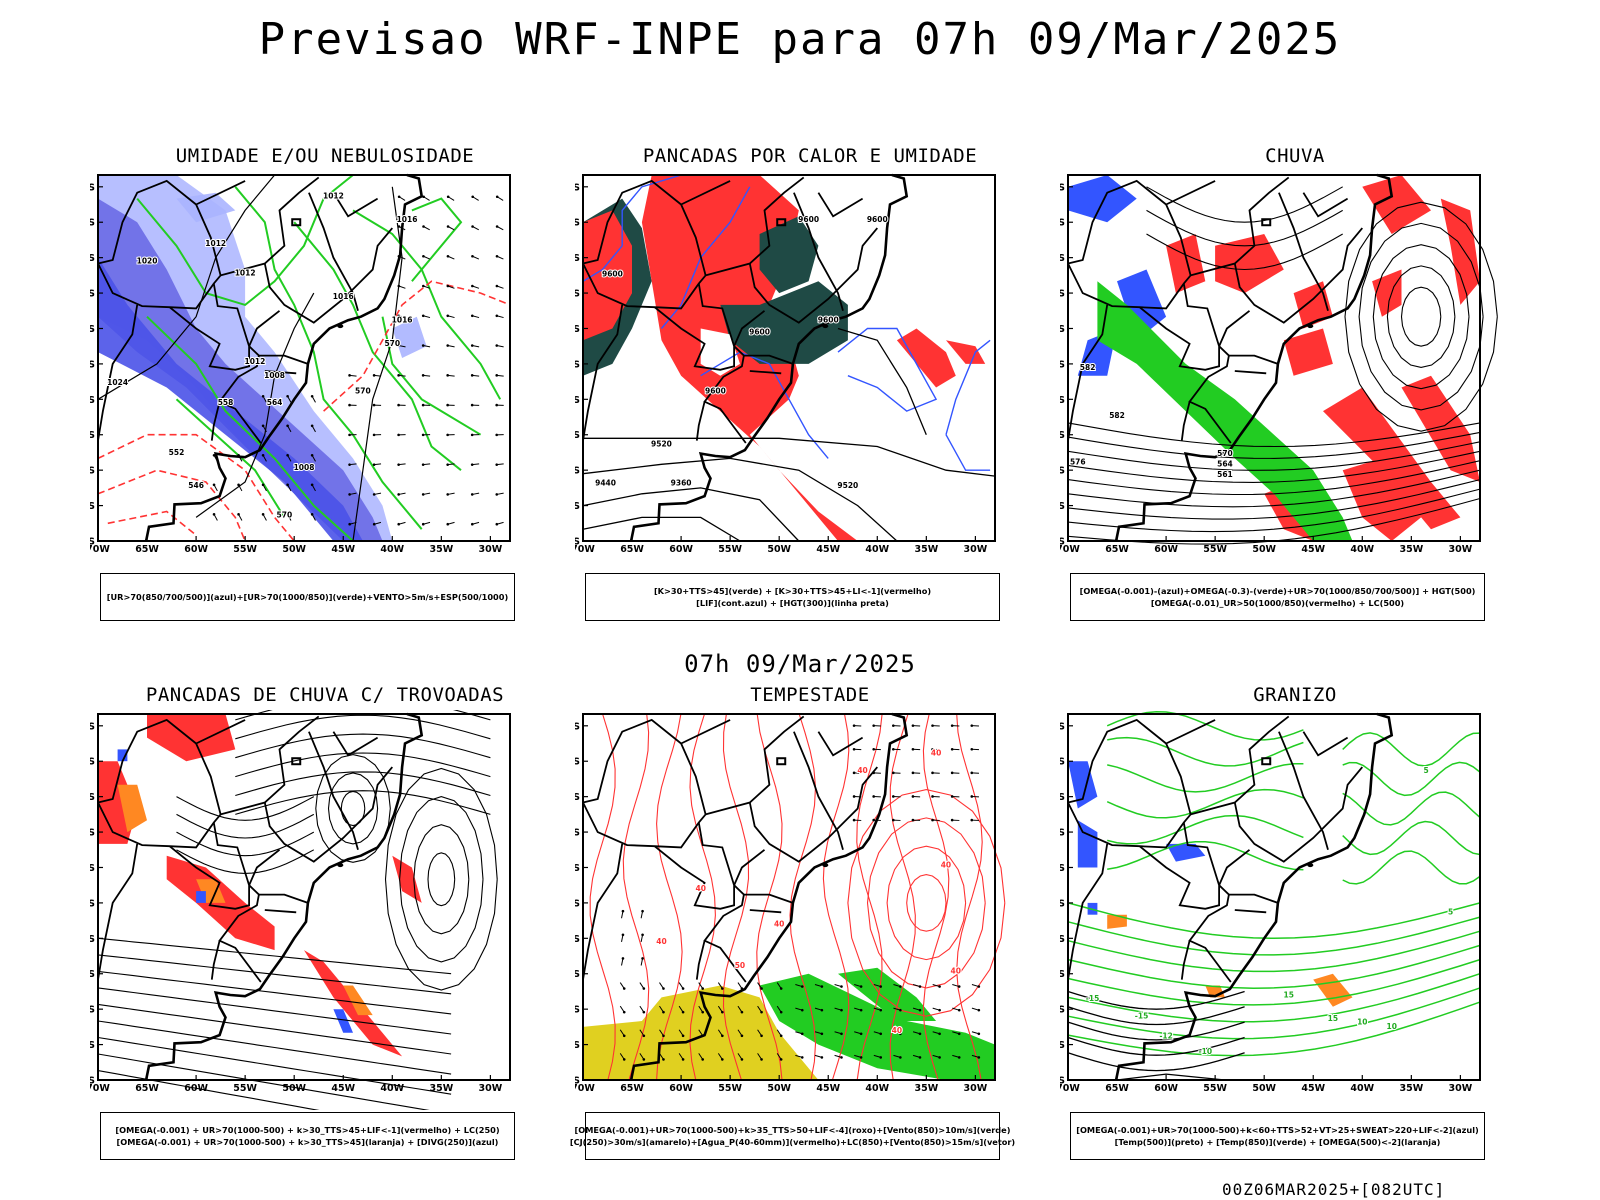 This screenshot has width=1600, height=1200. What do you see at coordinates (358, 1000) in the screenshot?
I see `thunderstorm-region-orange` at bounding box center [358, 1000].